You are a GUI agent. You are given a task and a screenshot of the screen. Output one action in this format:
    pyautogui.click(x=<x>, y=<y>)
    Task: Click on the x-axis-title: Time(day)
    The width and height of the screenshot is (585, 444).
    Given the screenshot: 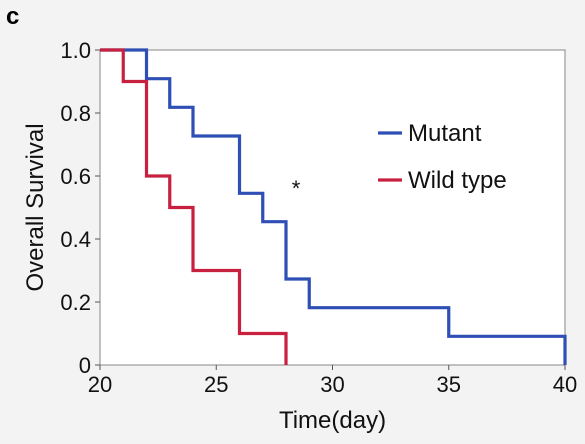 What is the action you would take?
    pyautogui.click(x=332, y=420)
    